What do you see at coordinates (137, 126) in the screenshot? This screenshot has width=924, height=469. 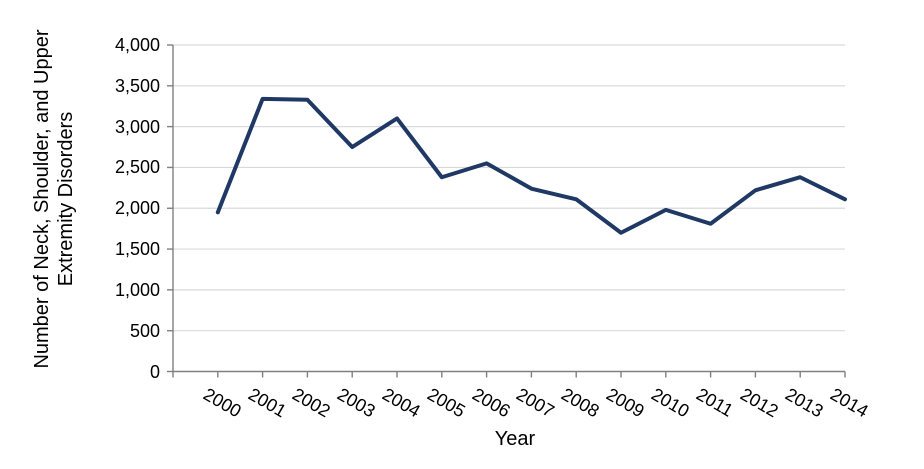 I see `y-tick-label: 3,000` at bounding box center [137, 126].